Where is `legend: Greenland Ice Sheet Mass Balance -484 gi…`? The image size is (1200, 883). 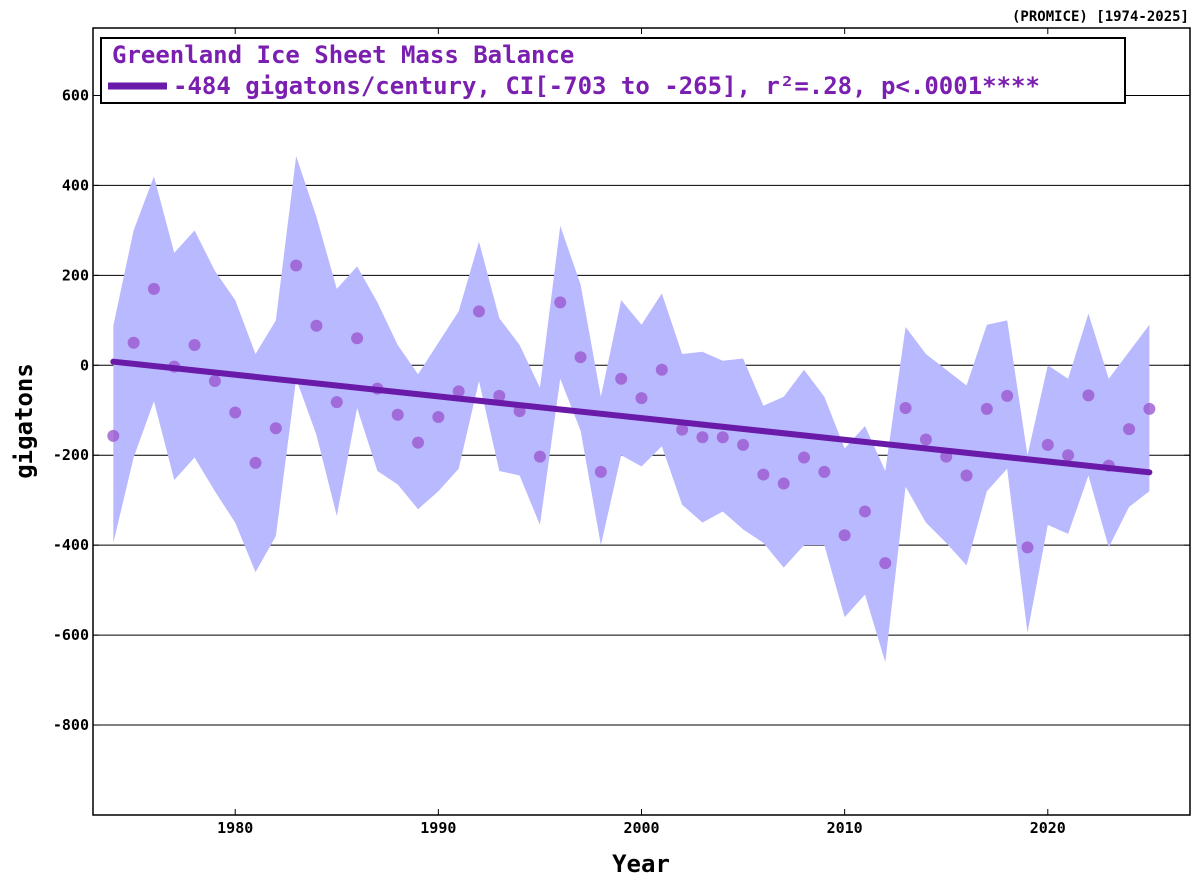 legend: Greenland Ice Sheet Mass Balance -484 gi… is located at coordinates (613, 70).